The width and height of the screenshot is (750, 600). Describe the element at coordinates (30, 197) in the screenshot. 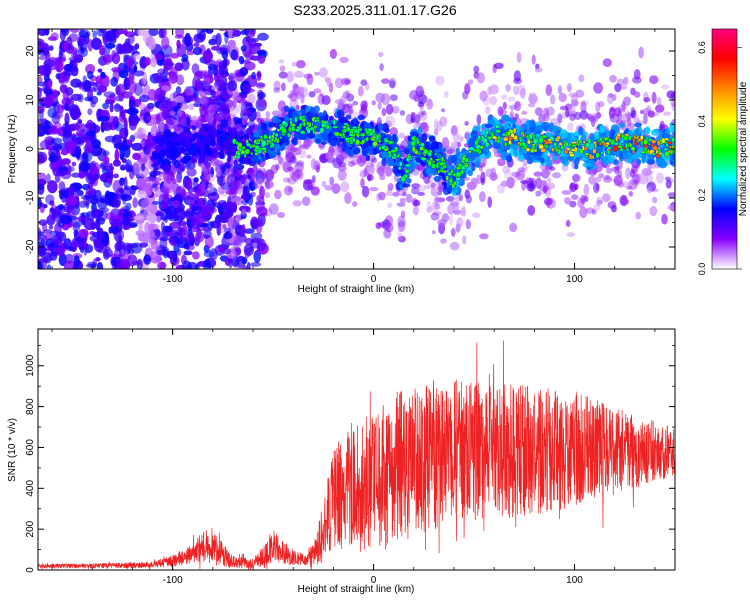

I see `spectrogram-y-tick-label: -10` at that location.